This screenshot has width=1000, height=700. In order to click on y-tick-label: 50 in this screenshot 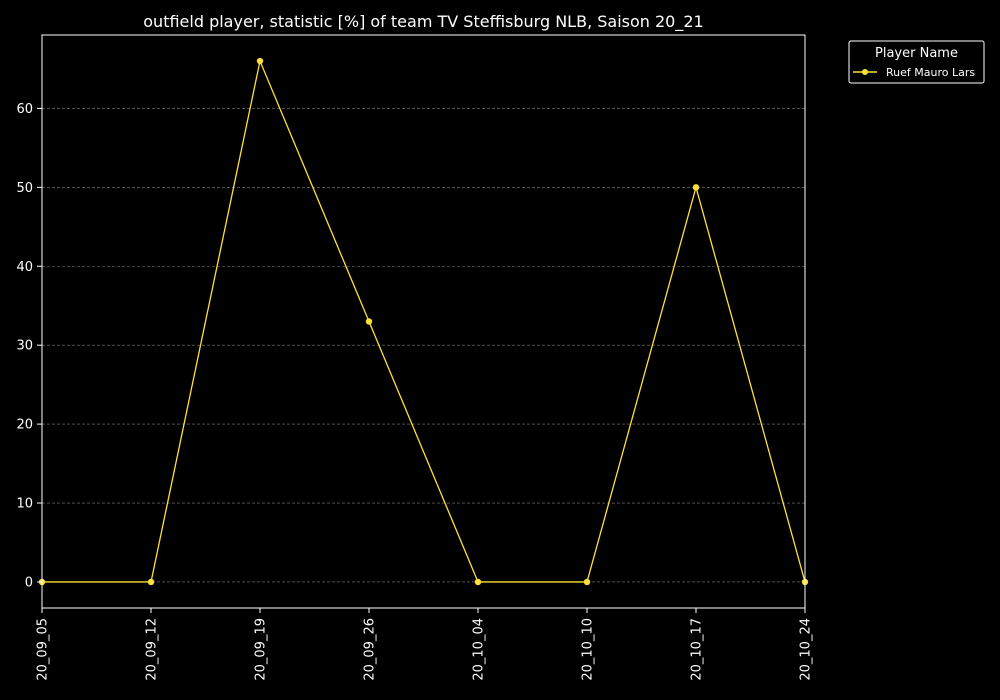, I will do `click(24, 188)`.